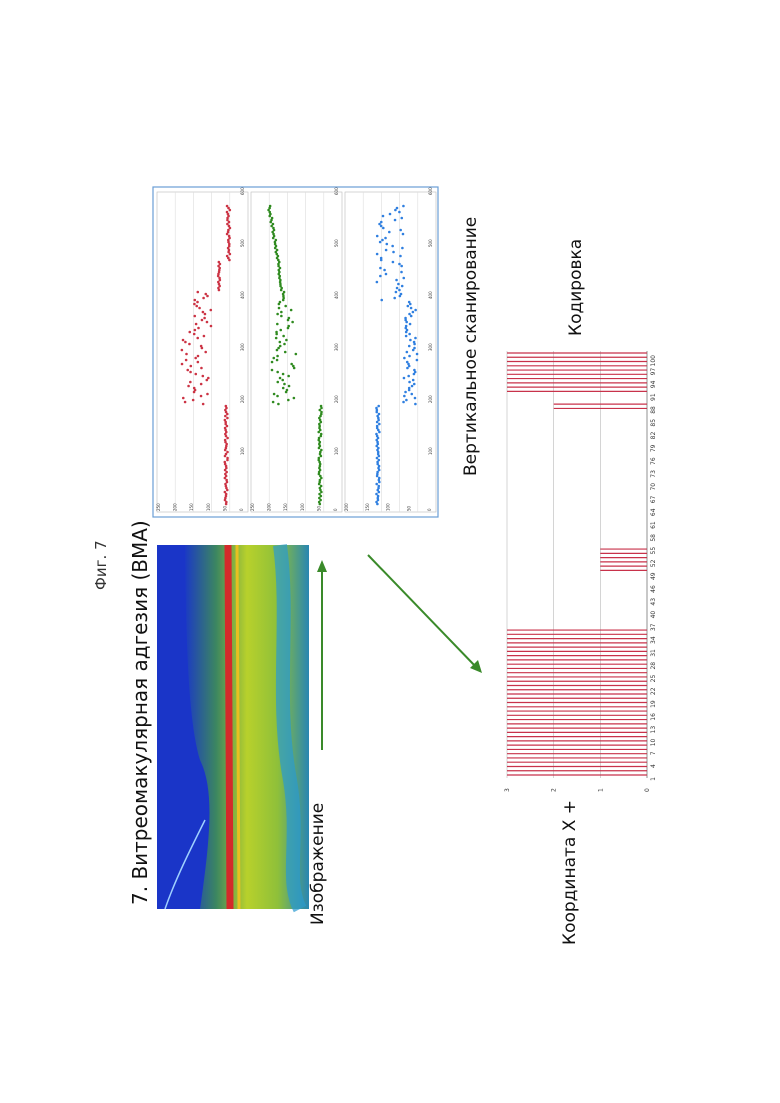  I want to click on bar-chart-x-tick: 28, so click(653, 666).